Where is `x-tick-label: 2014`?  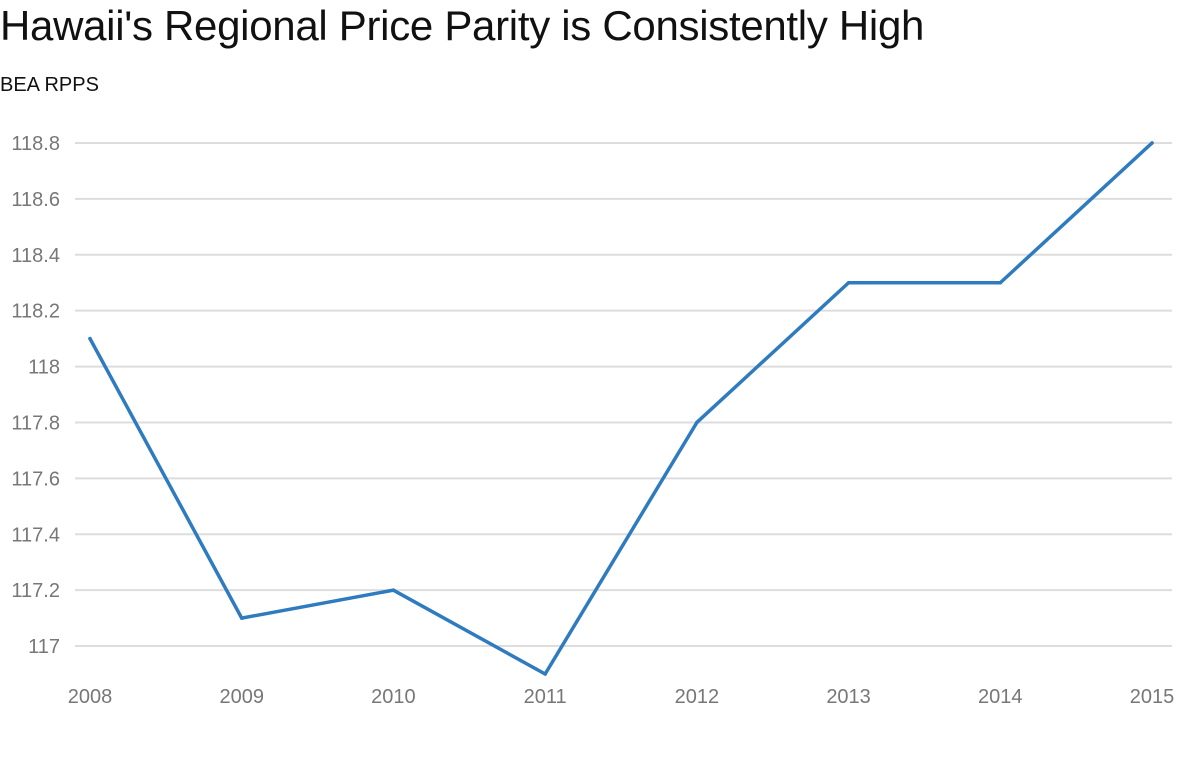 x-tick-label: 2014 is located at coordinates (1000, 697).